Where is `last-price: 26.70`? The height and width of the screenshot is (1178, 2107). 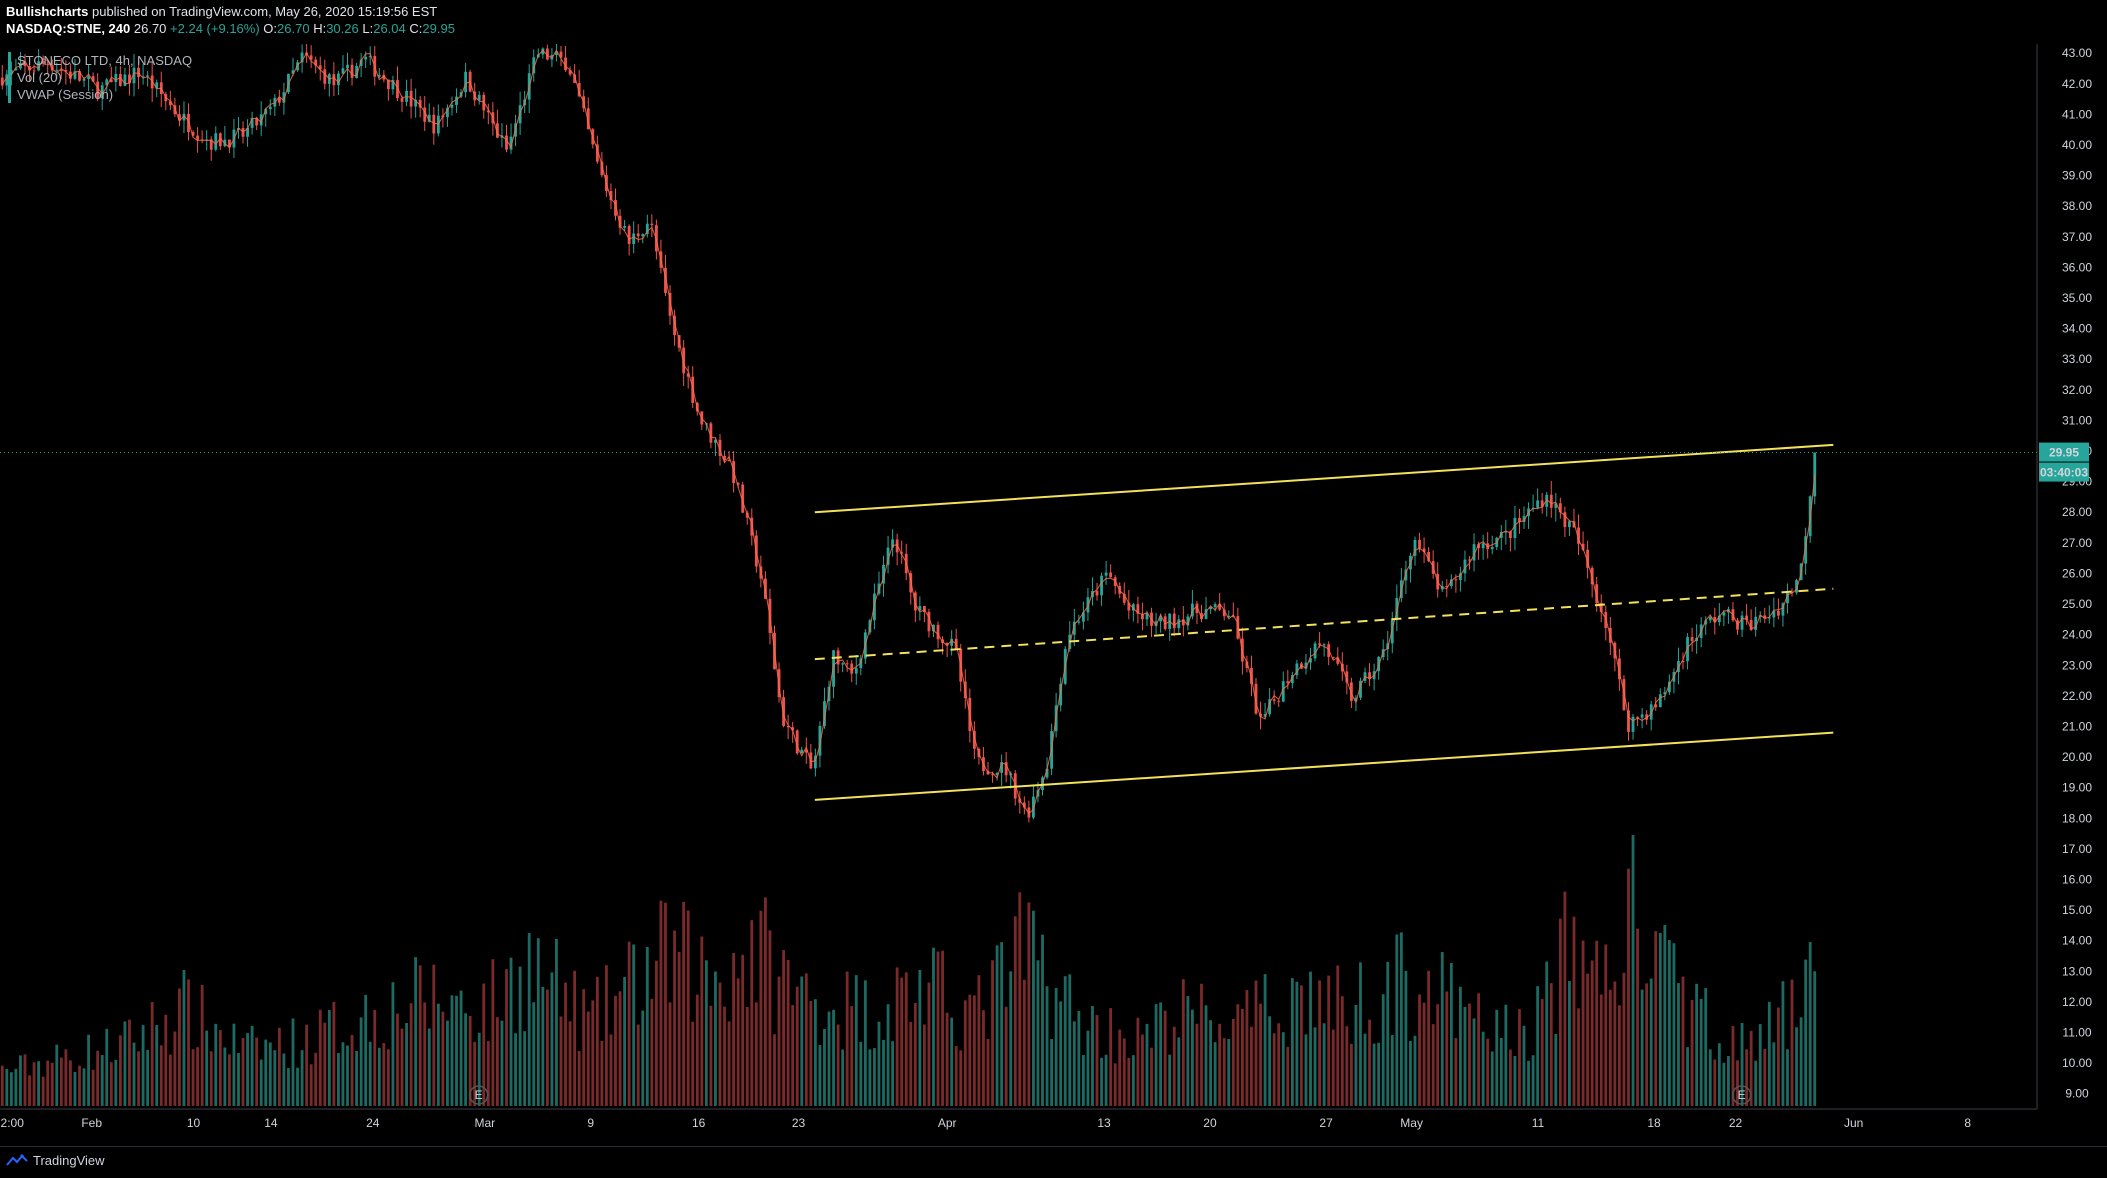 last-price: 26.70 is located at coordinates (150, 28).